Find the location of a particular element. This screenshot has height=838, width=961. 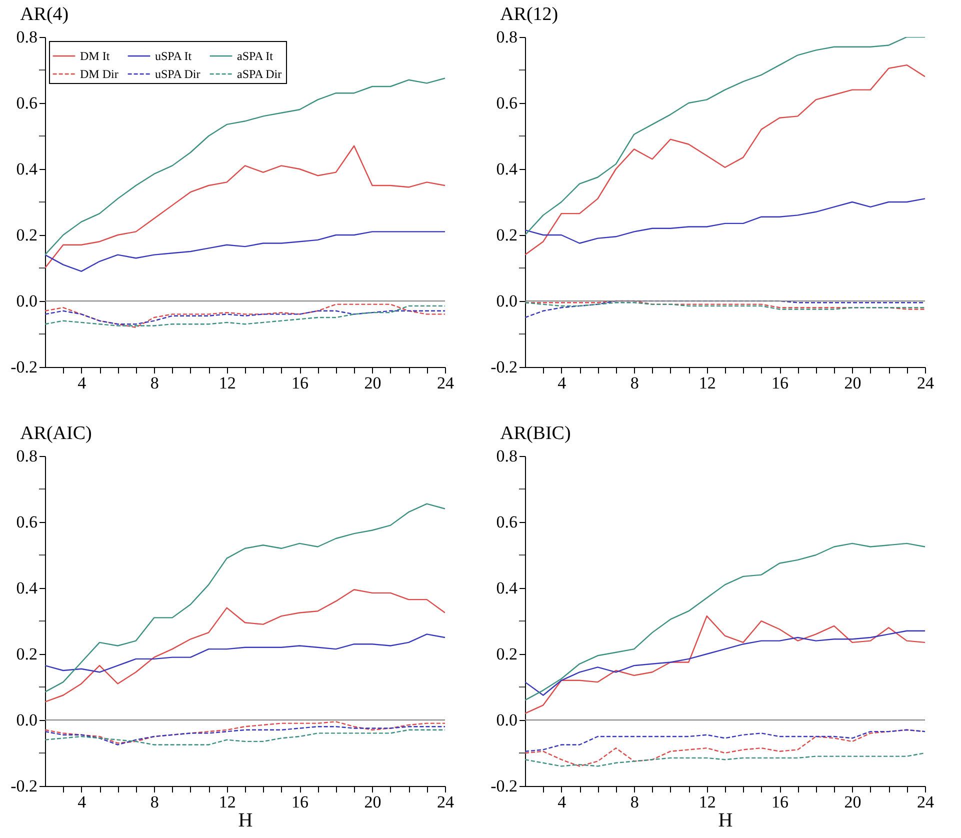

chart-title: AR(4) is located at coordinates (44, 14).